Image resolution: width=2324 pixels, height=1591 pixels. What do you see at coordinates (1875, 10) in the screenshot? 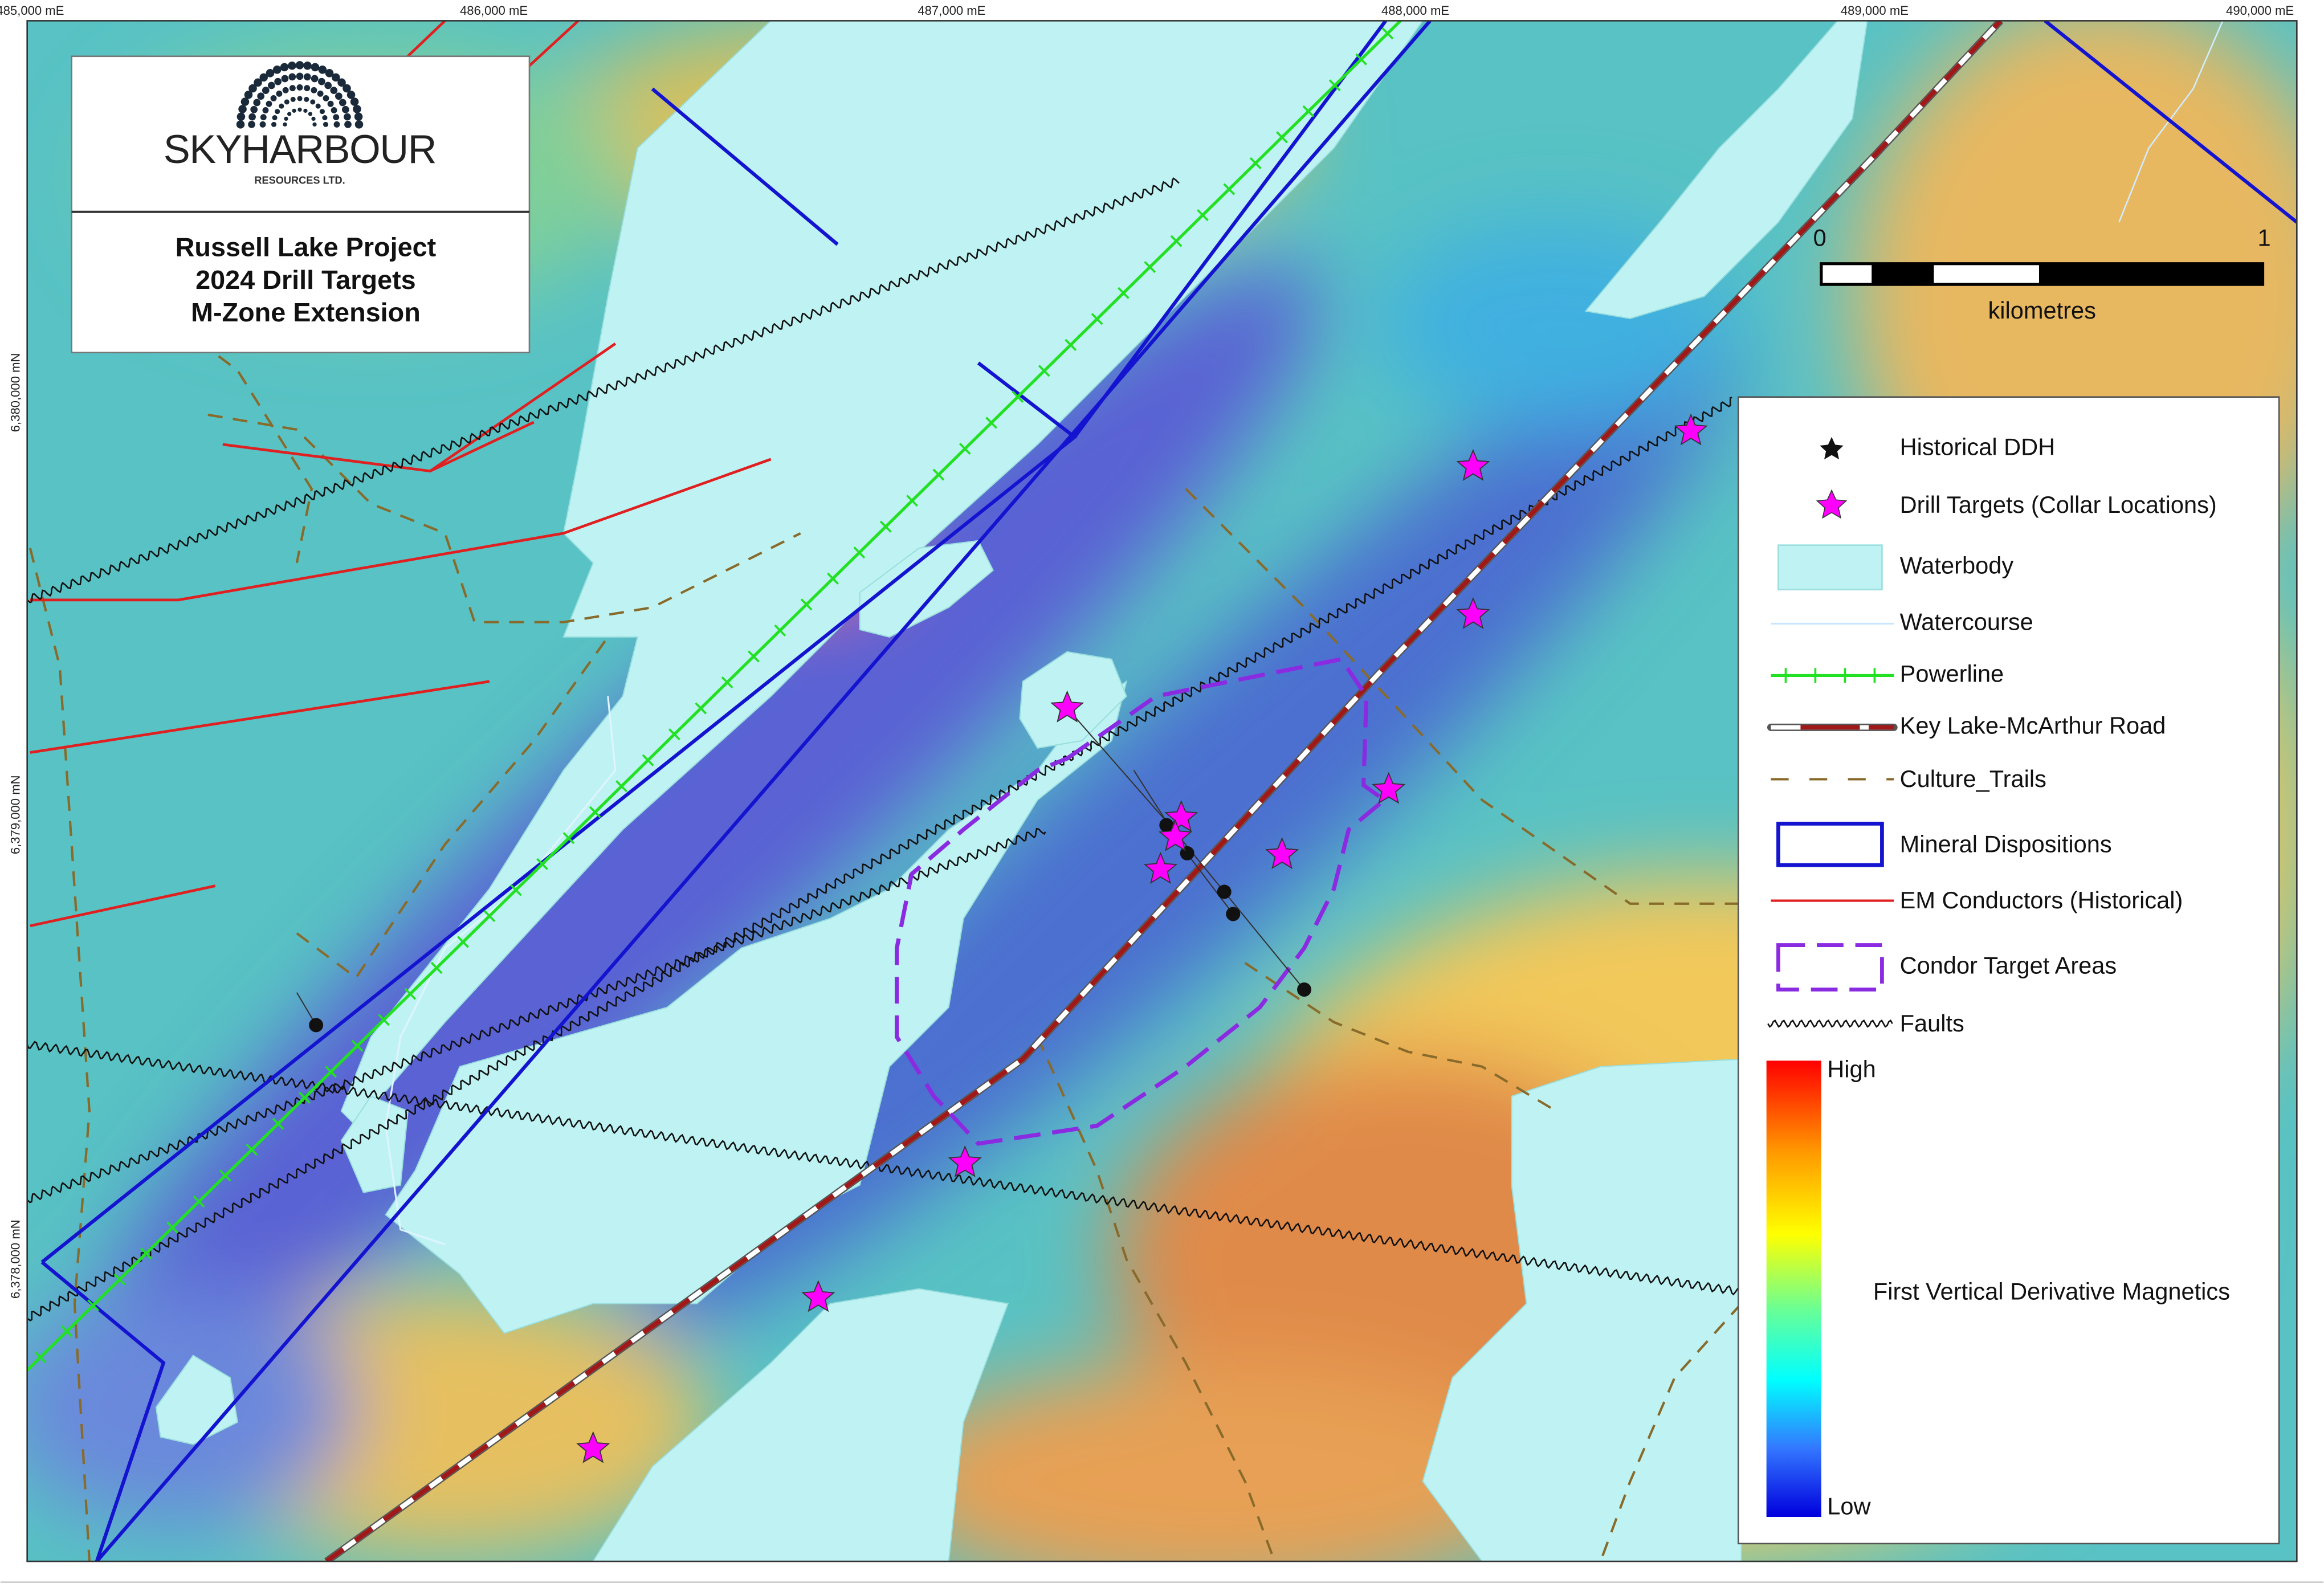
I see `x-coord-label: 489,000 mE` at bounding box center [1875, 10].